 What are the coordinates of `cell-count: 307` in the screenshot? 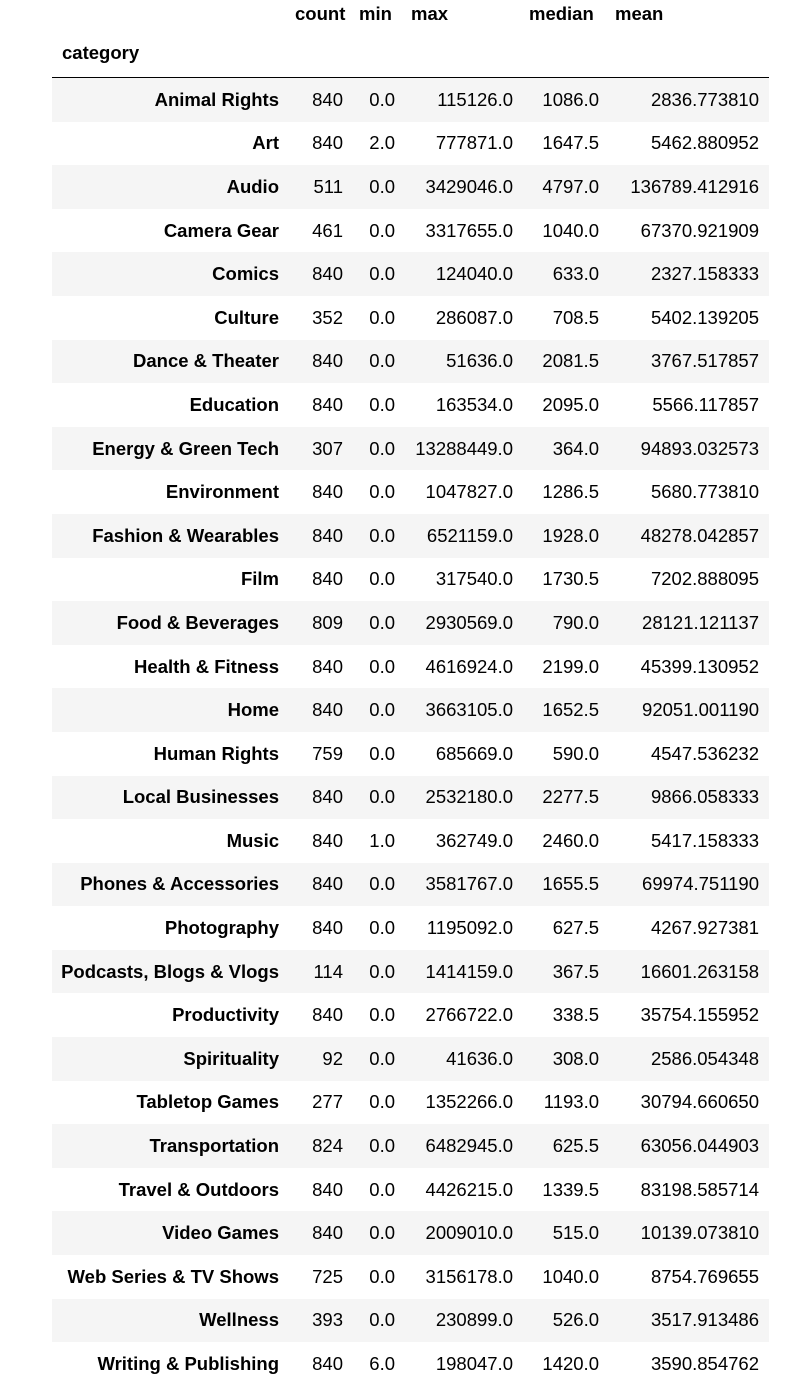 It's located at (327, 448).